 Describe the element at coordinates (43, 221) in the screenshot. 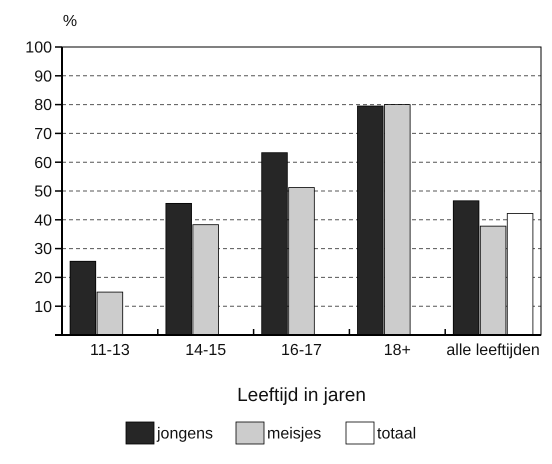

I see `y-tick-label: 40` at that location.